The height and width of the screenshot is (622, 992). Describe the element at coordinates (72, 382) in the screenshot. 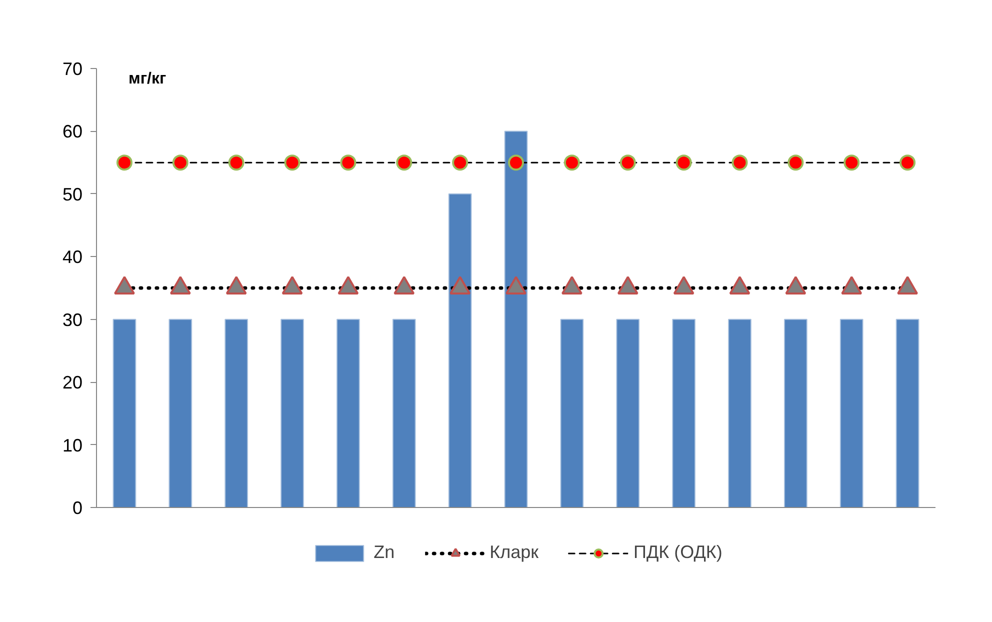

I see `y-tick-label: 20` at that location.